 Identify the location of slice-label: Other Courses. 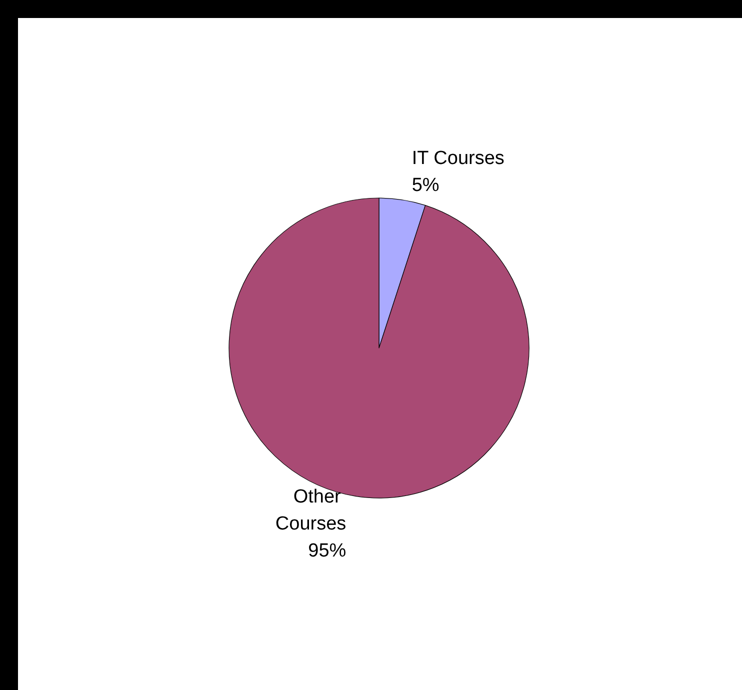
(310, 510).